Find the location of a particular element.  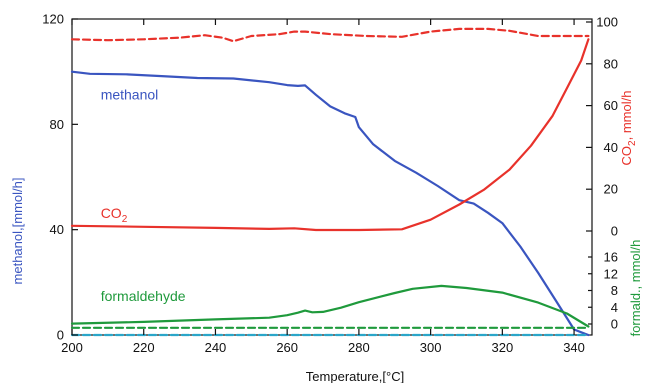

left-tick-label: 120 is located at coordinates (53, 19).